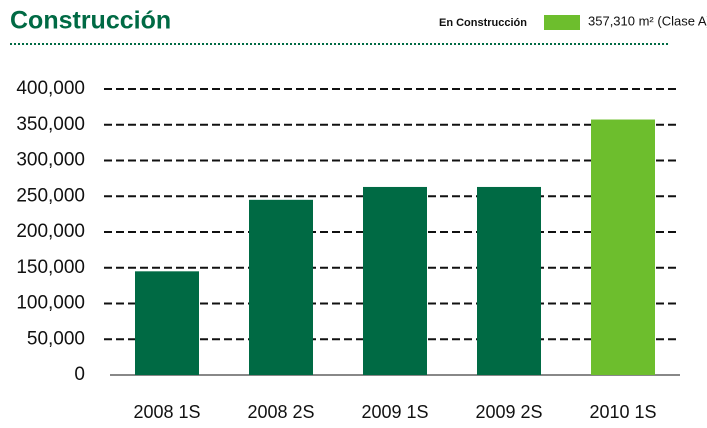  I want to click on legend-swatch, so click(562, 22).